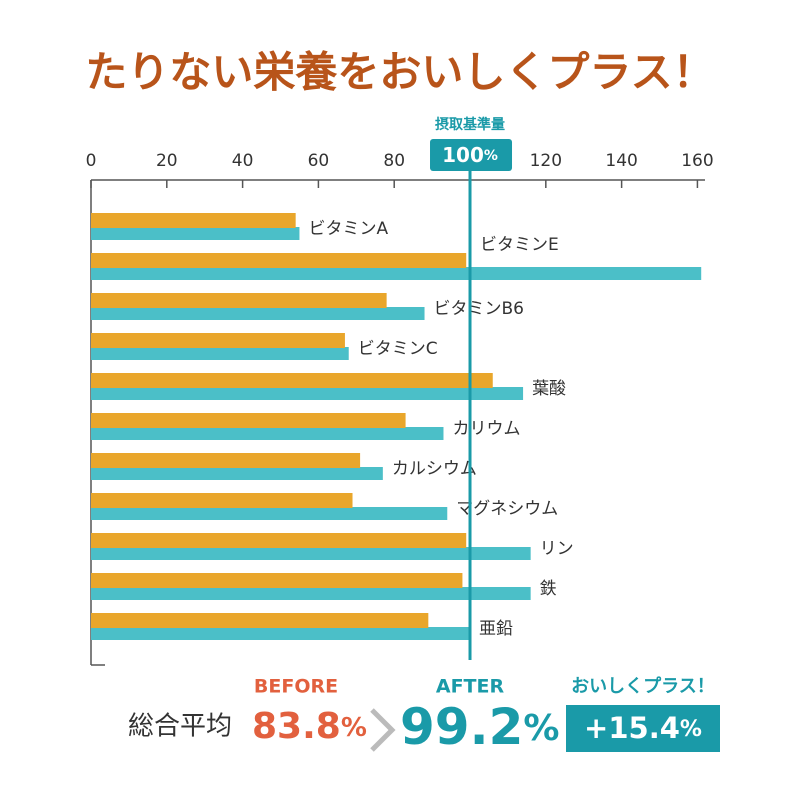 Image resolution: width=800 pixels, height=800 pixels. Describe the element at coordinates (697, 161) in the screenshot. I see `x-tick-label: 160` at that location.